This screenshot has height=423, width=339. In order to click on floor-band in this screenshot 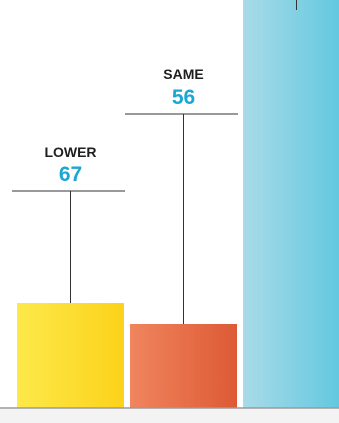, I will do `click(169, 416)`.